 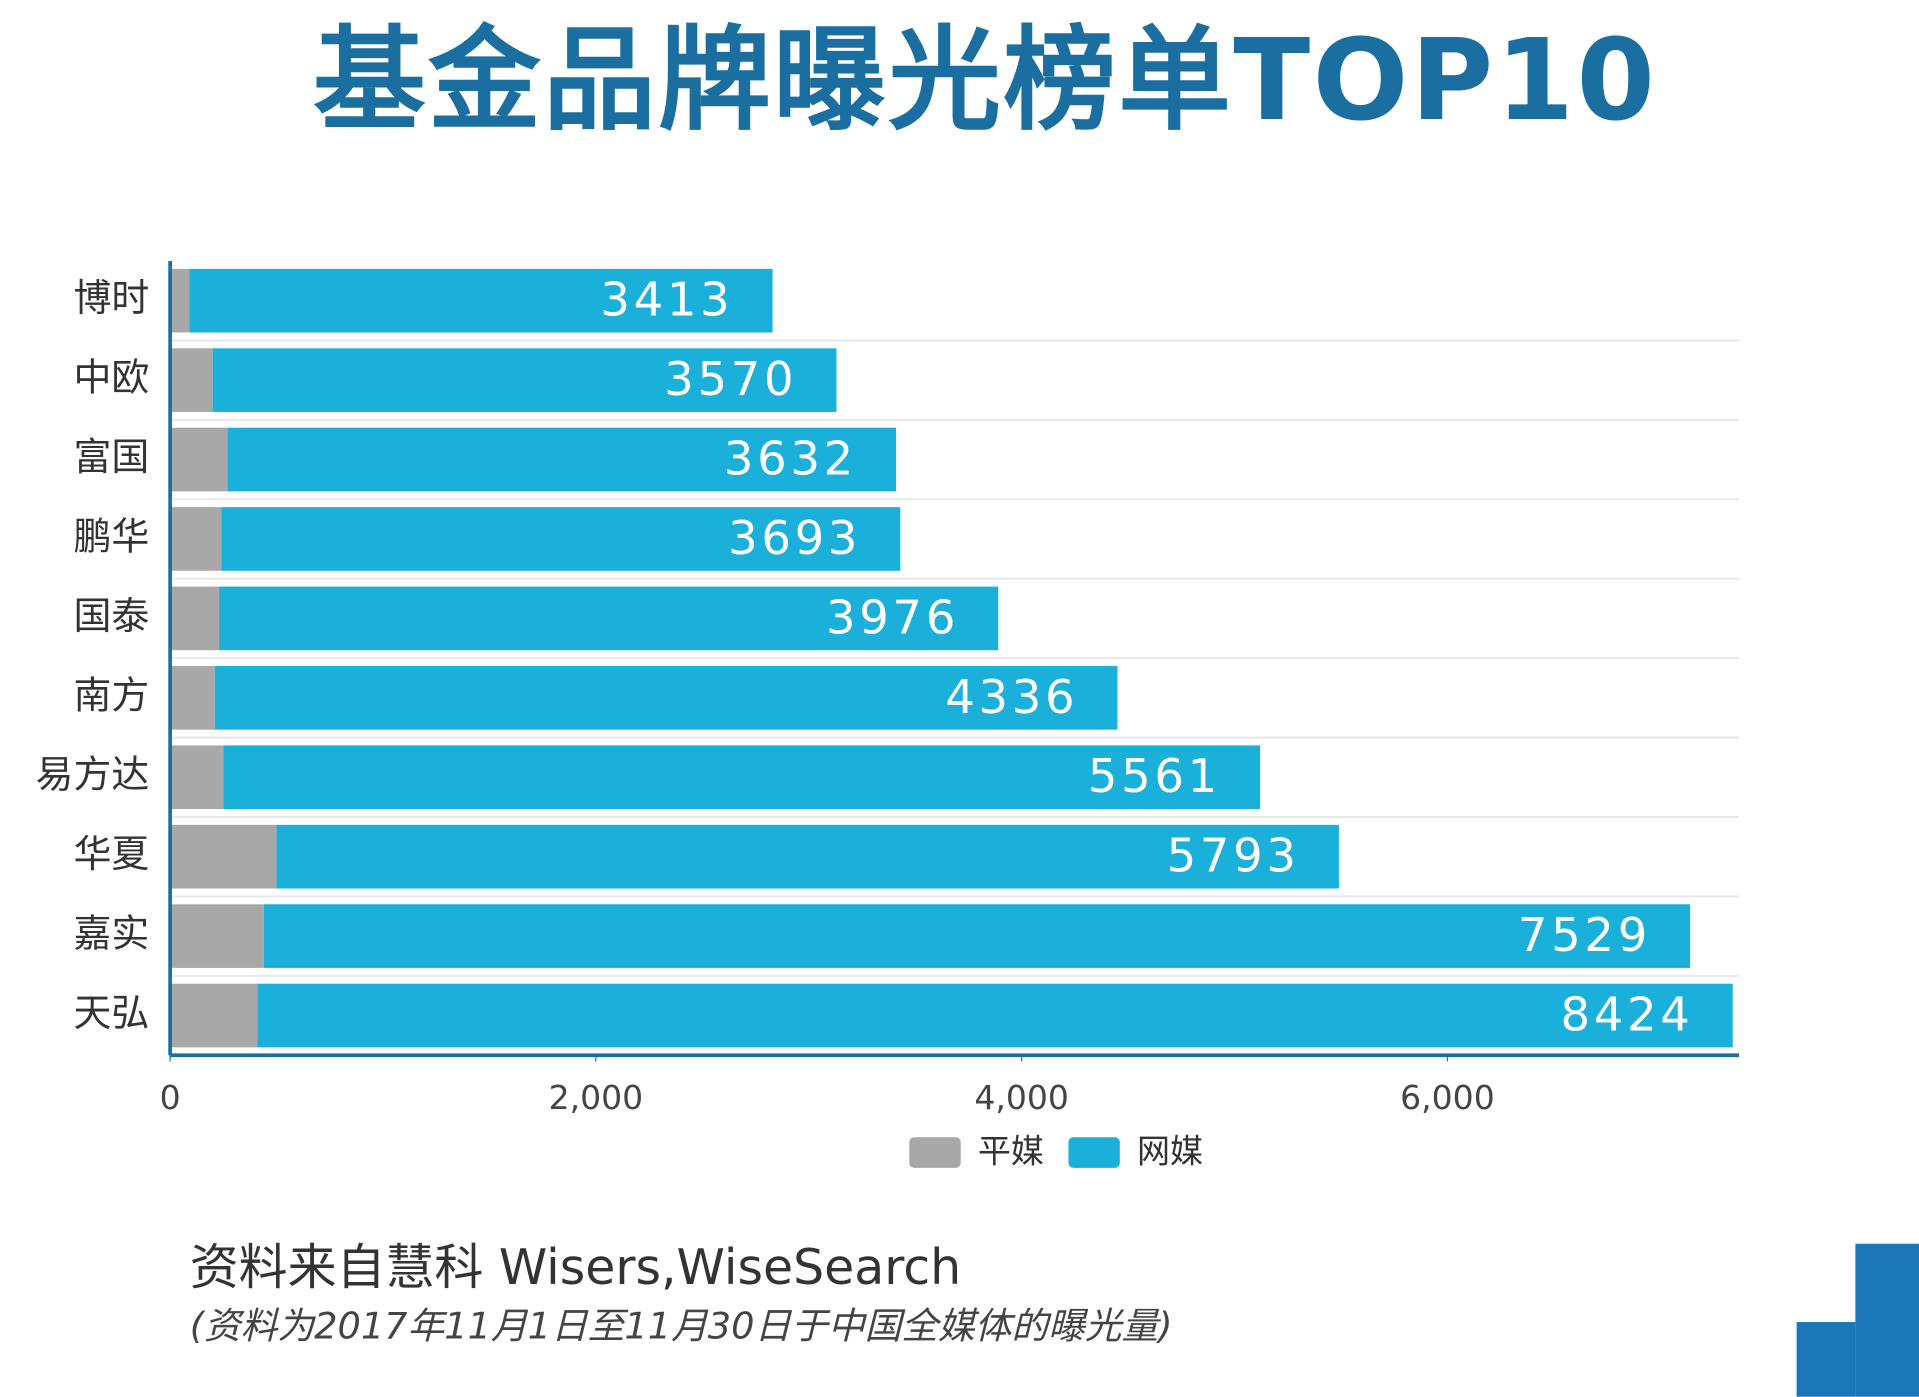 I want to click on data-label: 7529, so click(x=1584, y=935).